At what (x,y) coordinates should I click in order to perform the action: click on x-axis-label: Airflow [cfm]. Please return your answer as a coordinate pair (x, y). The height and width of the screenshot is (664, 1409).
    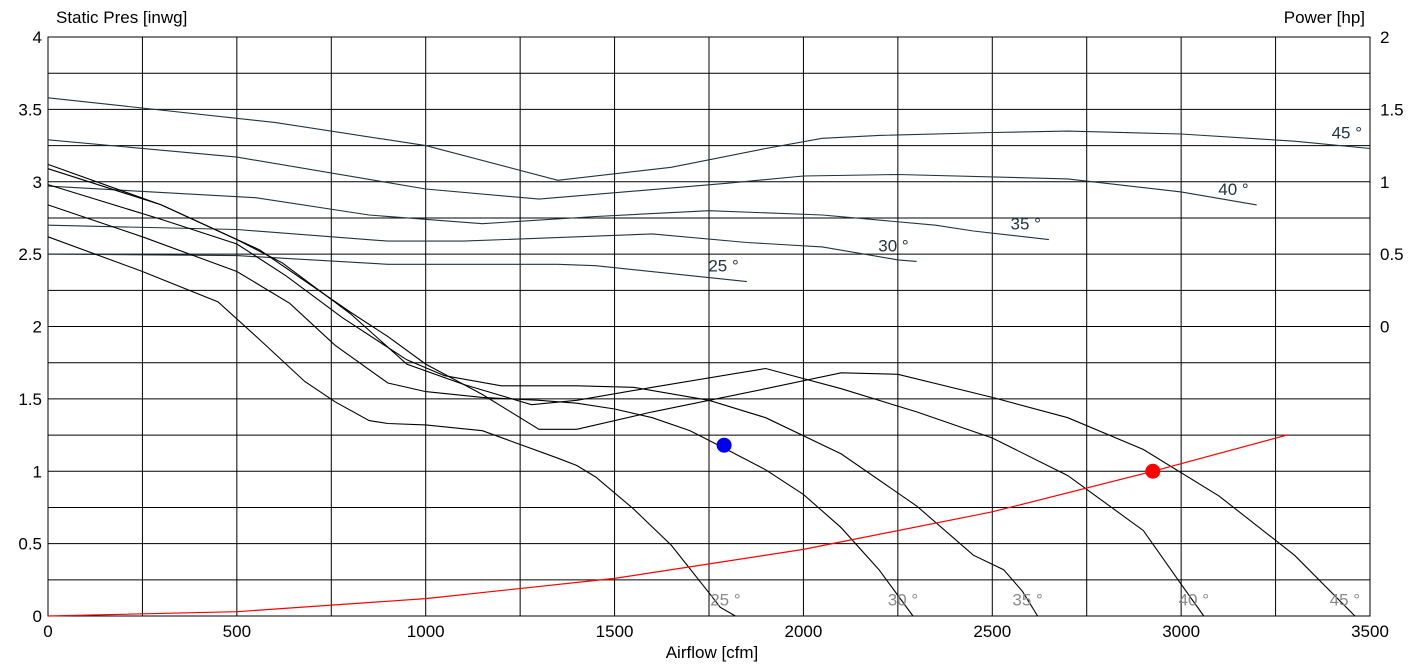
    Looking at the image, I should click on (712, 652).